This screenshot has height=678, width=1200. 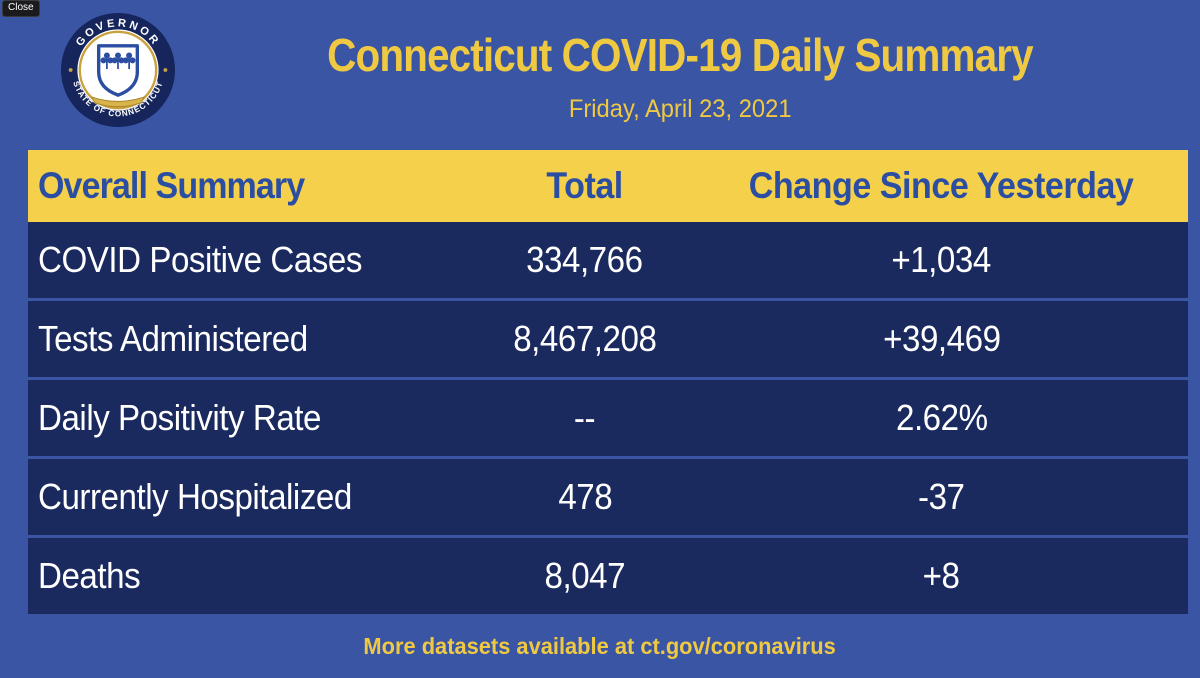 What do you see at coordinates (584, 496) in the screenshot?
I see `row-total: 478` at bounding box center [584, 496].